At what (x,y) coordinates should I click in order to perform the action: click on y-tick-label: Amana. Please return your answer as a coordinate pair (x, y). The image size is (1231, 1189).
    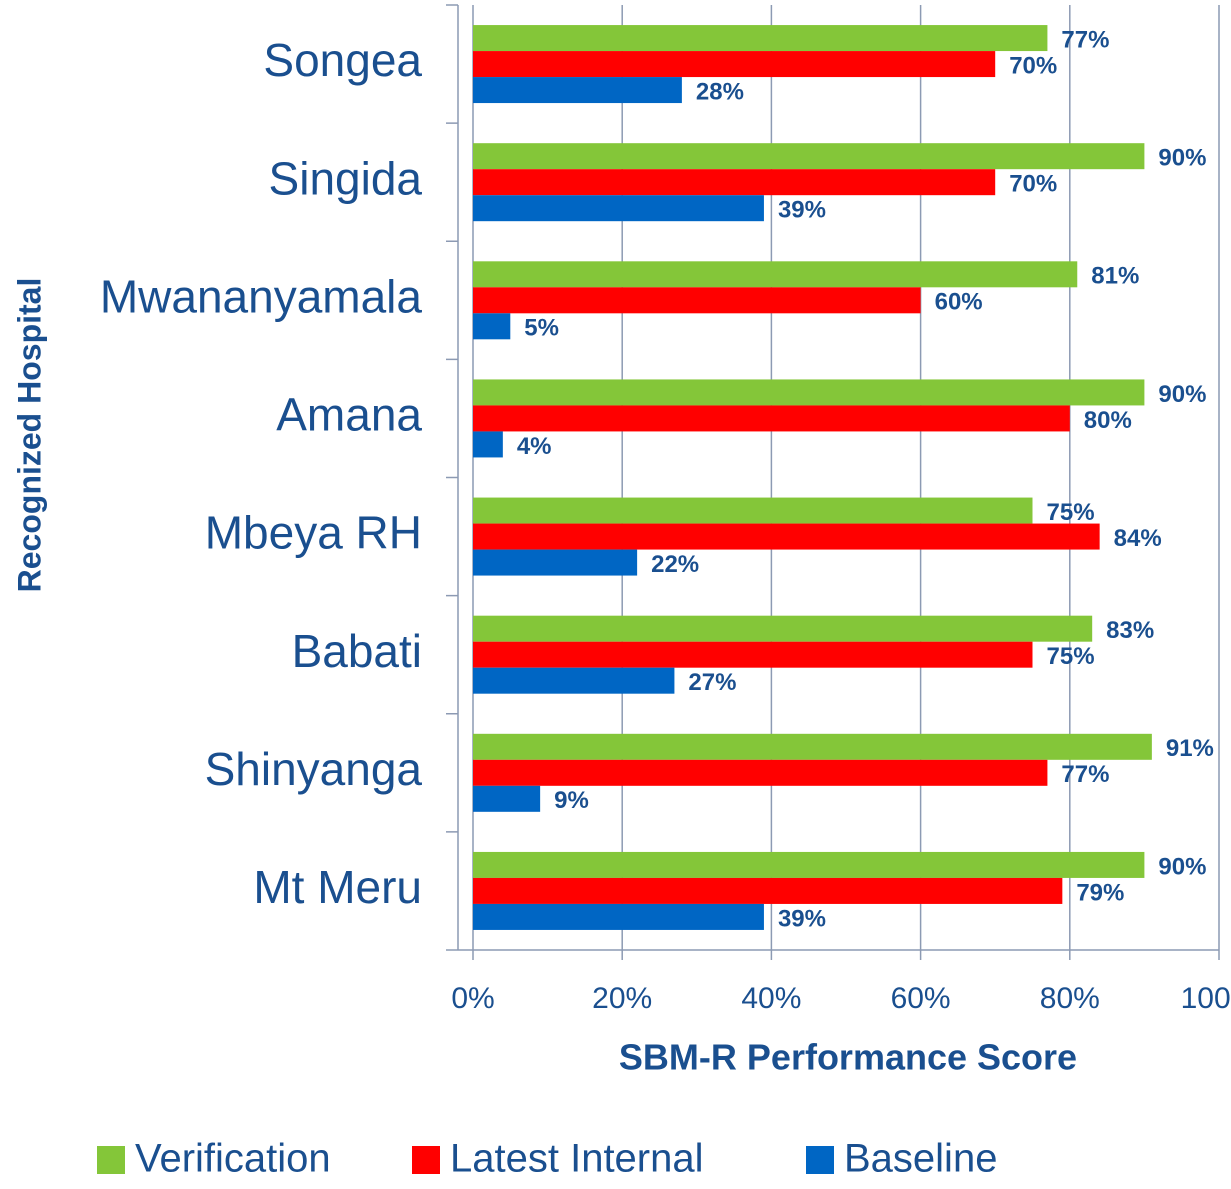
    Looking at the image, I should click on (349, 415).